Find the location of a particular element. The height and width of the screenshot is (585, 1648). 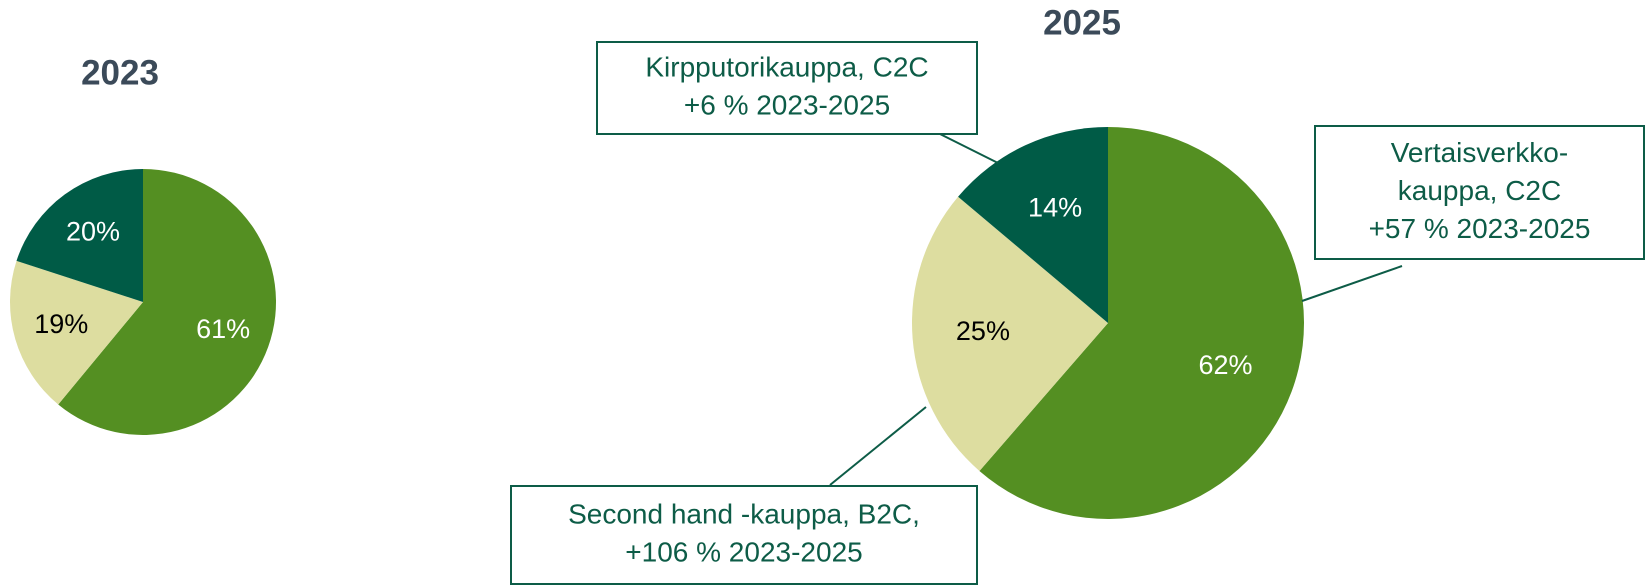

slice-label: 14% is located at coordinates (1055, 207).